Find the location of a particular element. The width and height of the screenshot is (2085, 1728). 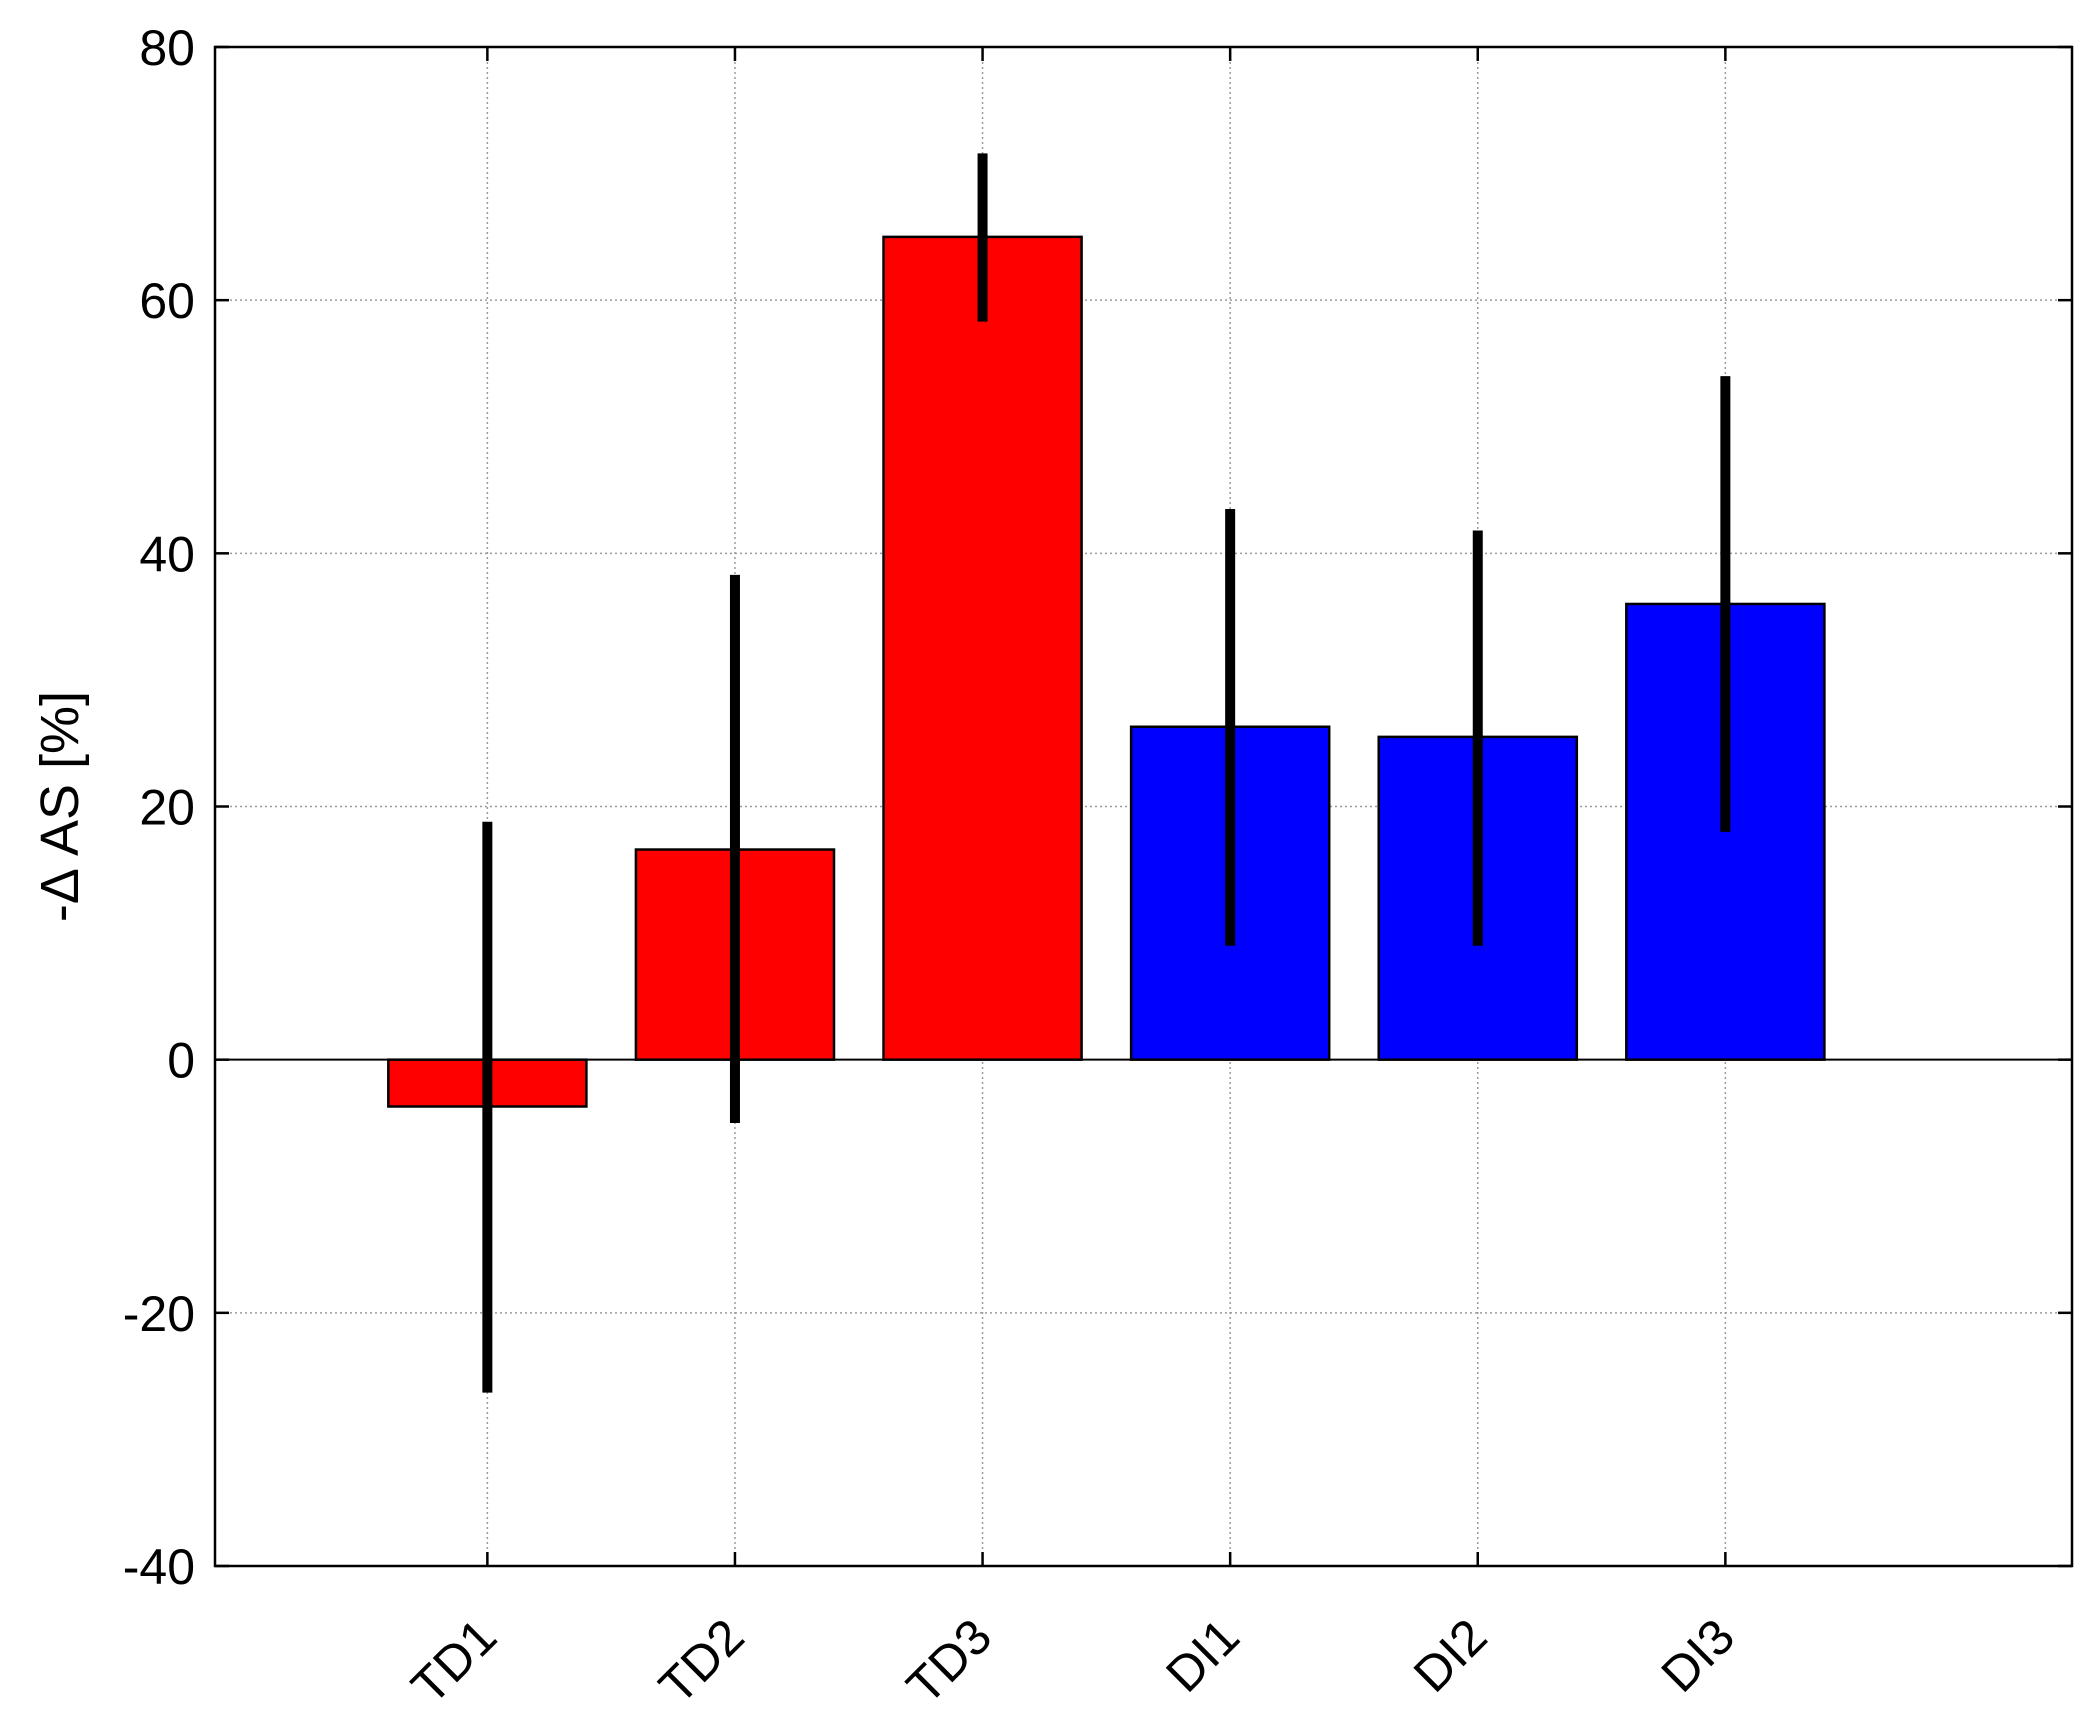

y-tick-label: 80 is located at coordinates (167, 48).